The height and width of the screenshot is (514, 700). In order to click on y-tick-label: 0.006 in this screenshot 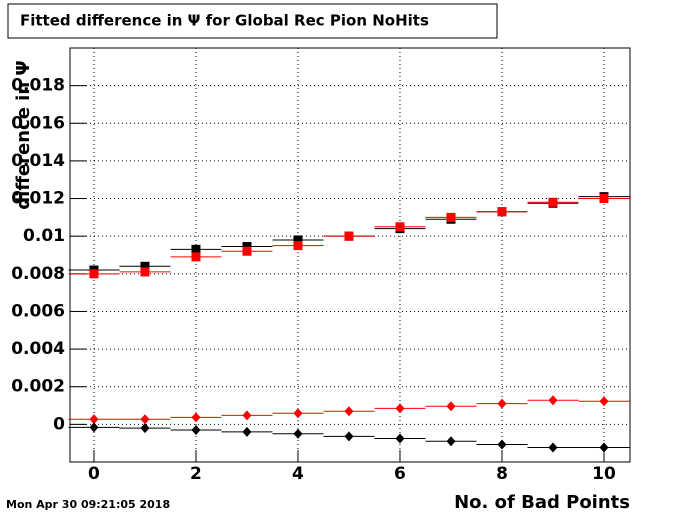, I will do `click(38, 311)`.